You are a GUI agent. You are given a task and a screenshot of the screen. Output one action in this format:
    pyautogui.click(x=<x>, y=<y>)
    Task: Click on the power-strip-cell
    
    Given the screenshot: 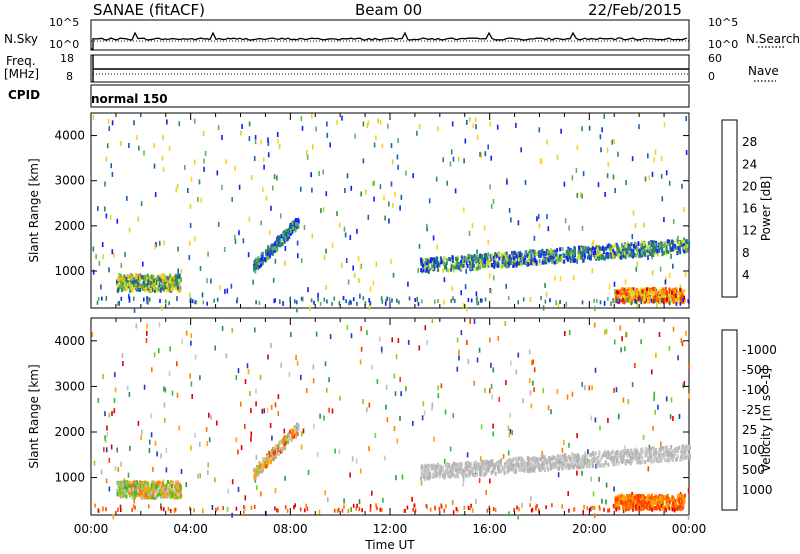 What is the action you would take?
    pyautogui.click(x=471, y=300)
    